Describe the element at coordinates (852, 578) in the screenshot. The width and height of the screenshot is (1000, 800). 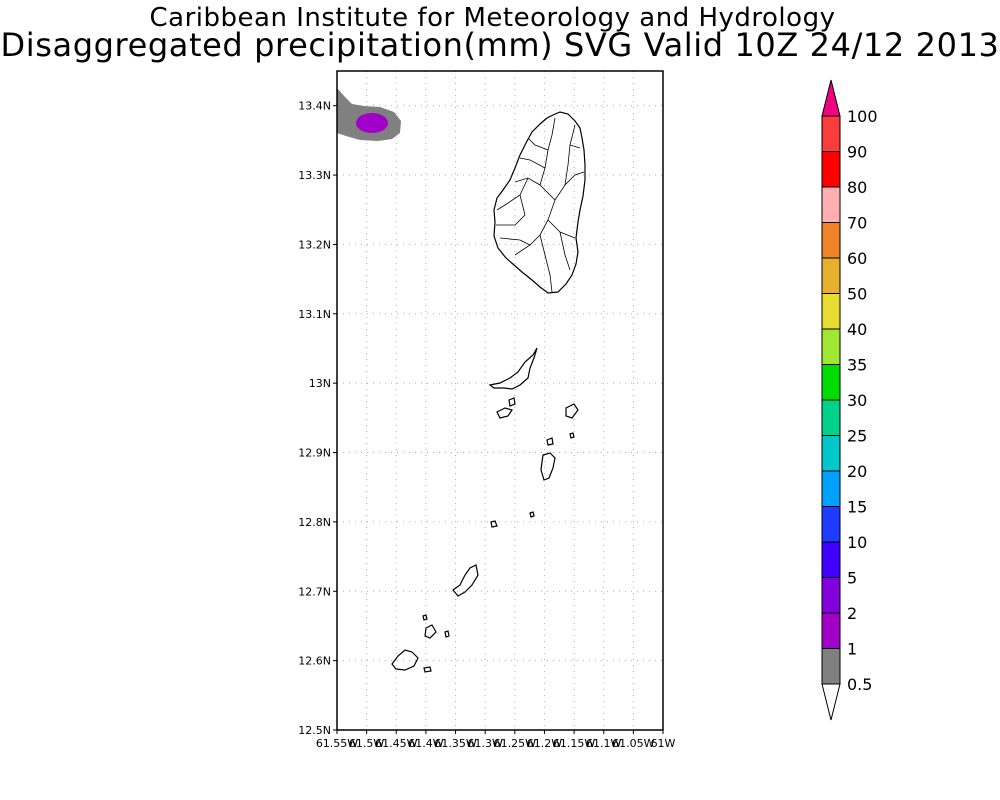
I see `colorbar-label: 5` at that location.